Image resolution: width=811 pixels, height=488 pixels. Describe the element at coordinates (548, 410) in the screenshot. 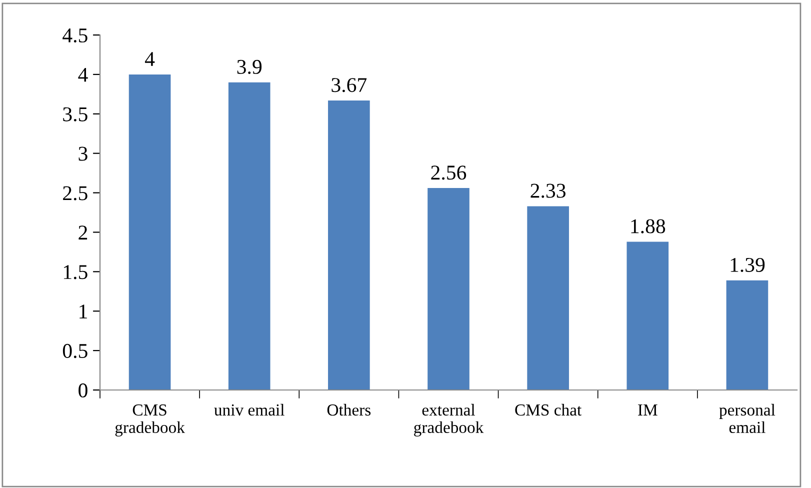

I see `x-tick-label: CMS chat` at that location.